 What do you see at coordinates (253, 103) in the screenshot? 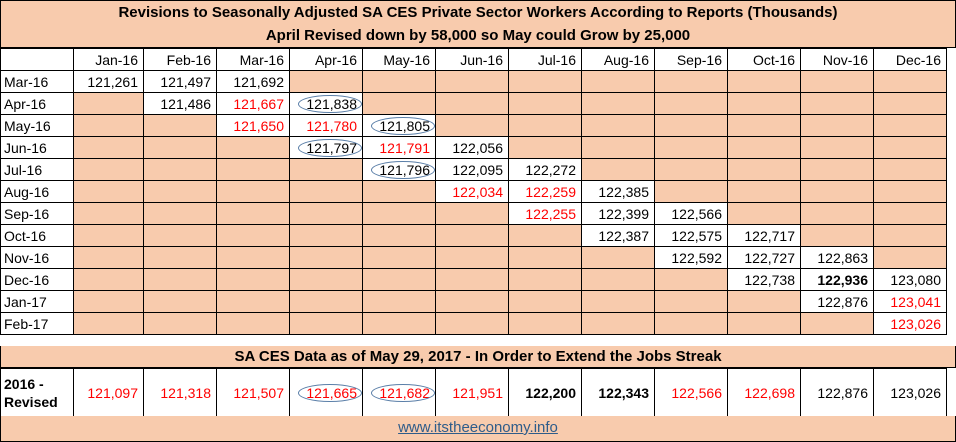
I see `table-cell: 121,667` at bounding box center [253, 103].